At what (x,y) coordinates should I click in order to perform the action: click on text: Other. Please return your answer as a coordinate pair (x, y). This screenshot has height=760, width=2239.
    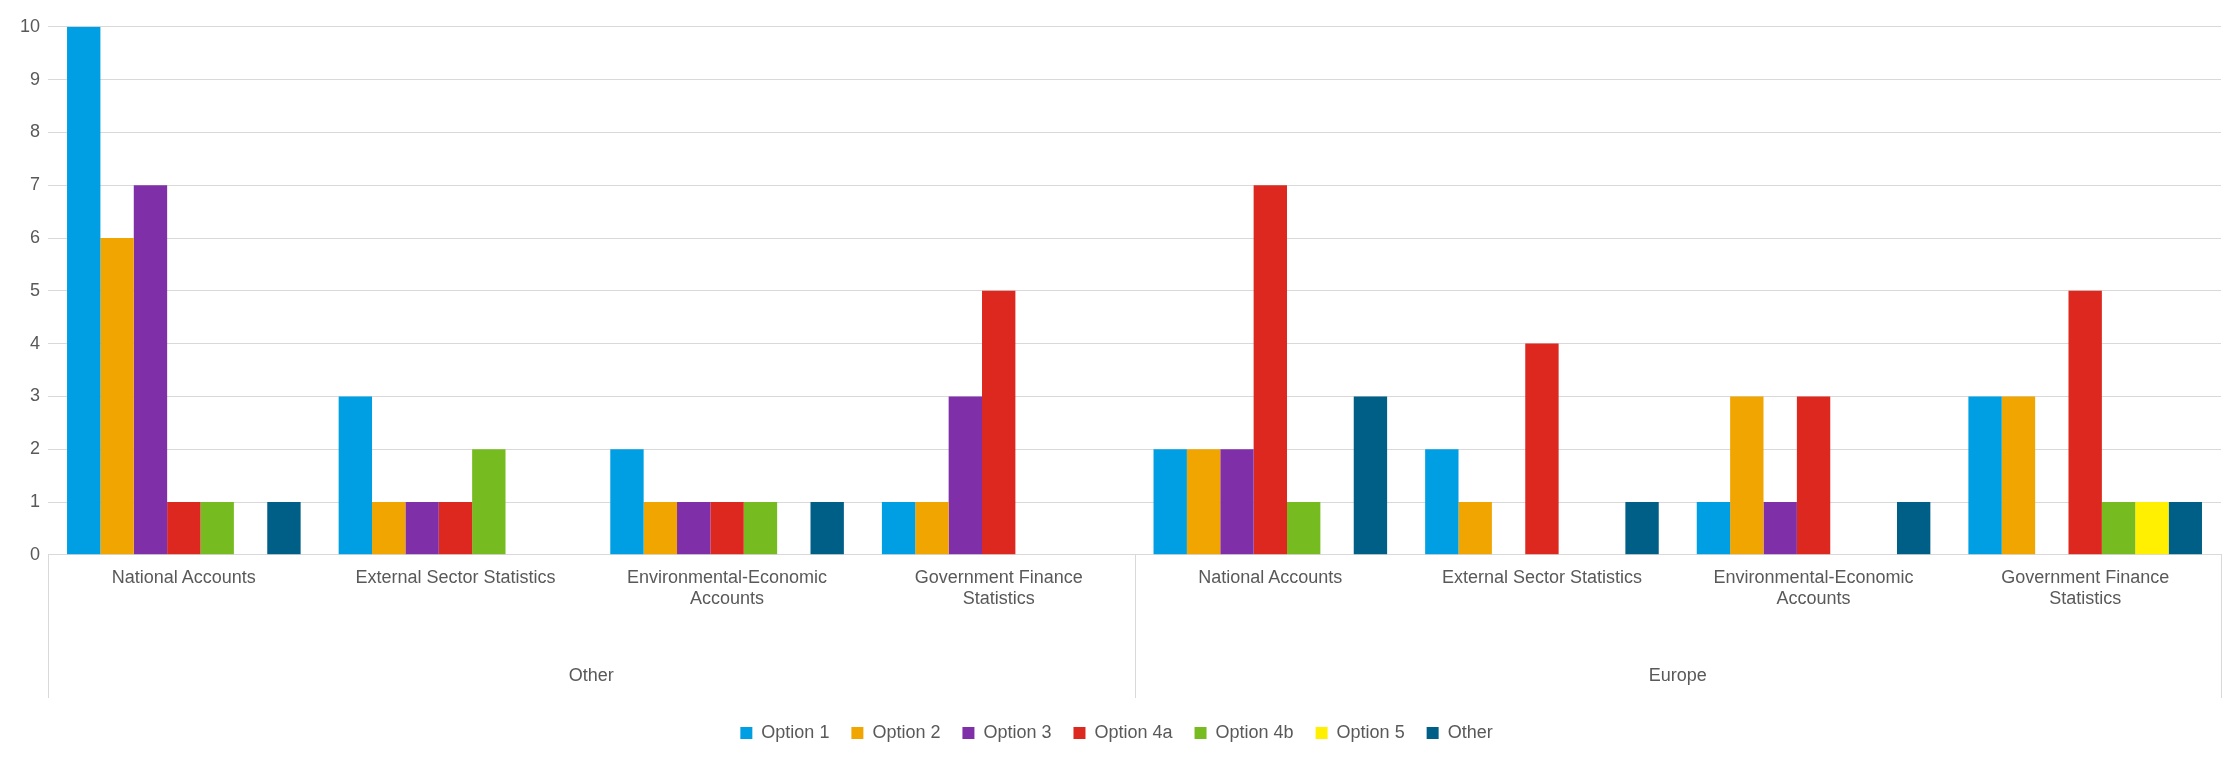
    Looking at the image, I should click on (591, 674).